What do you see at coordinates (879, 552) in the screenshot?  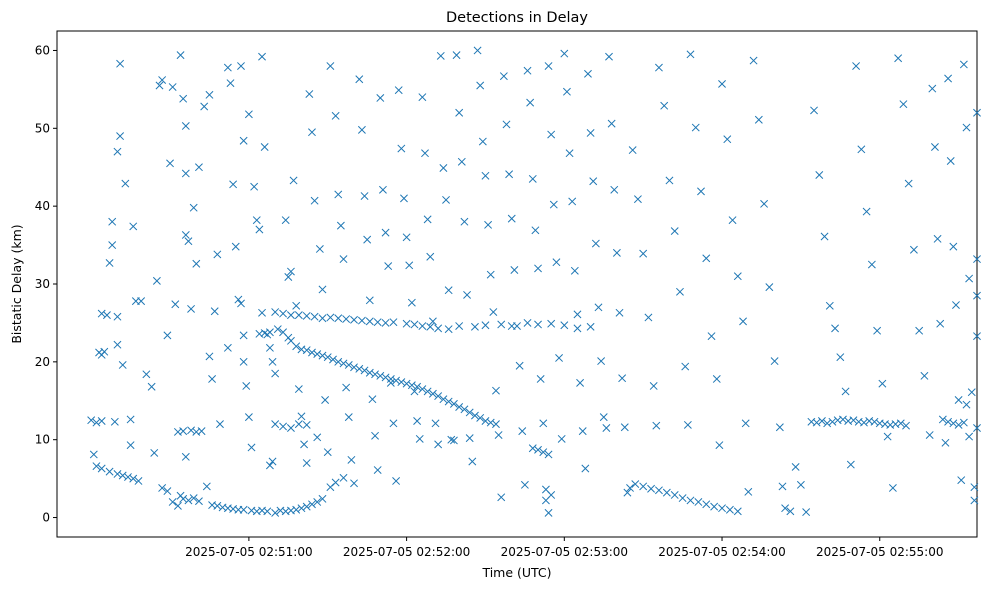 I see `x-tick-label: 2025-07-05 02:55:00` at bounding box center [879, 552].